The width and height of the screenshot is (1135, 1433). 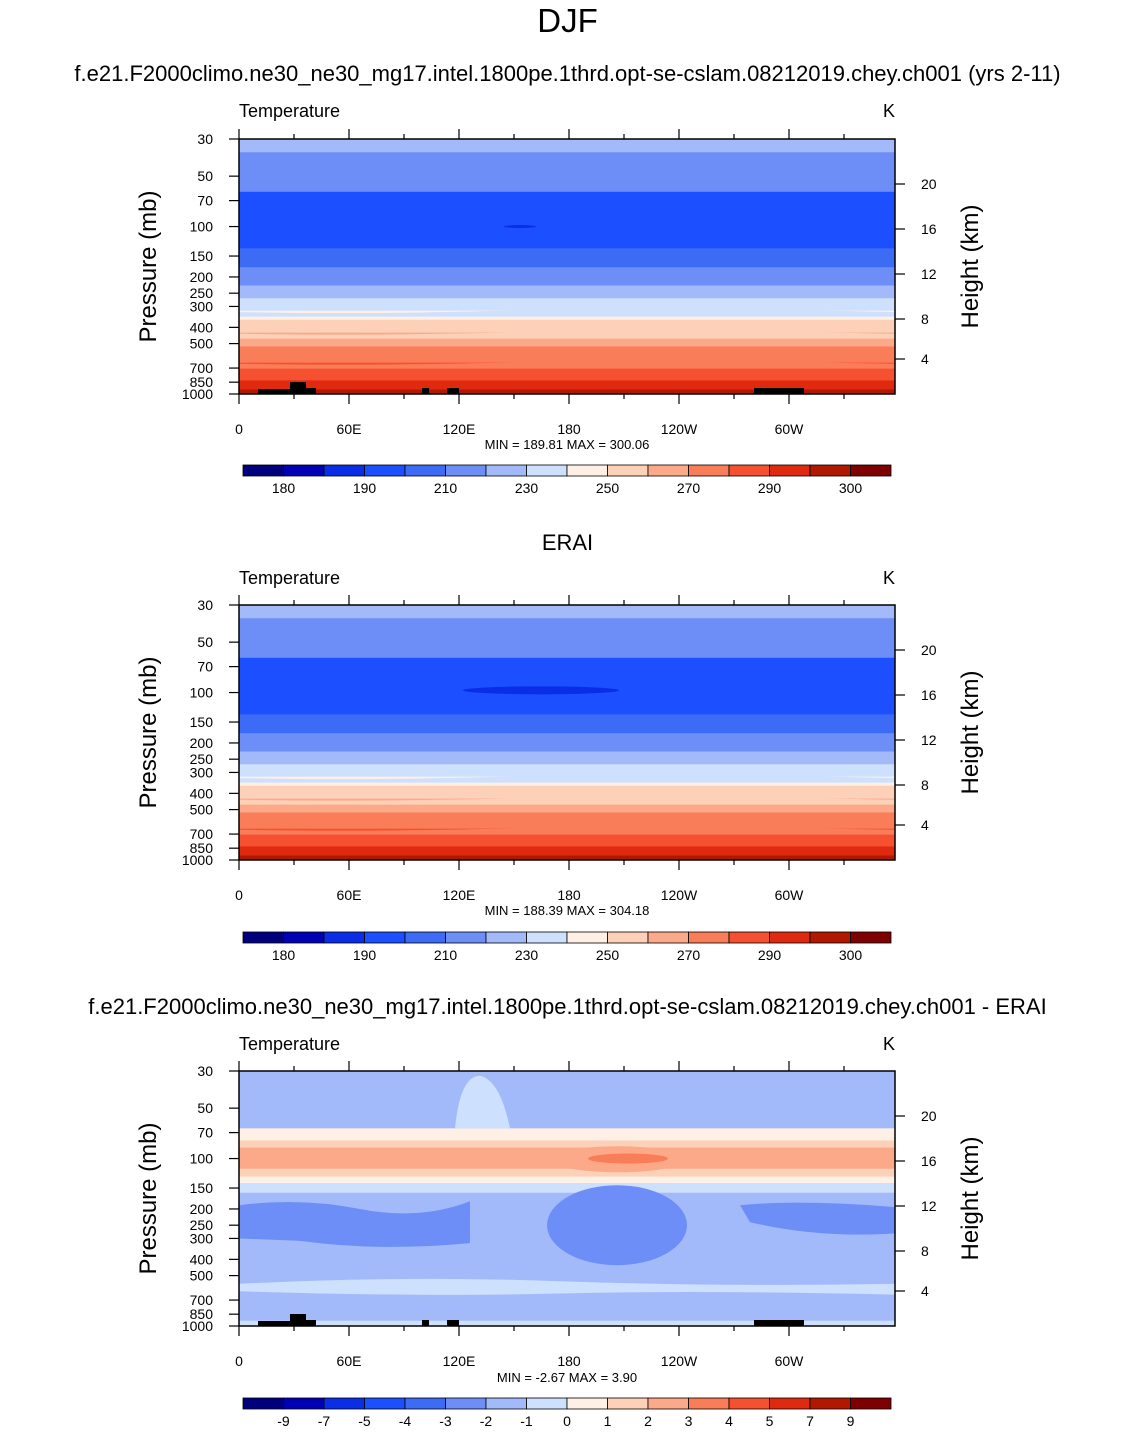 I want to click on y-tick-label: 100, so click(x=202, y=1159).